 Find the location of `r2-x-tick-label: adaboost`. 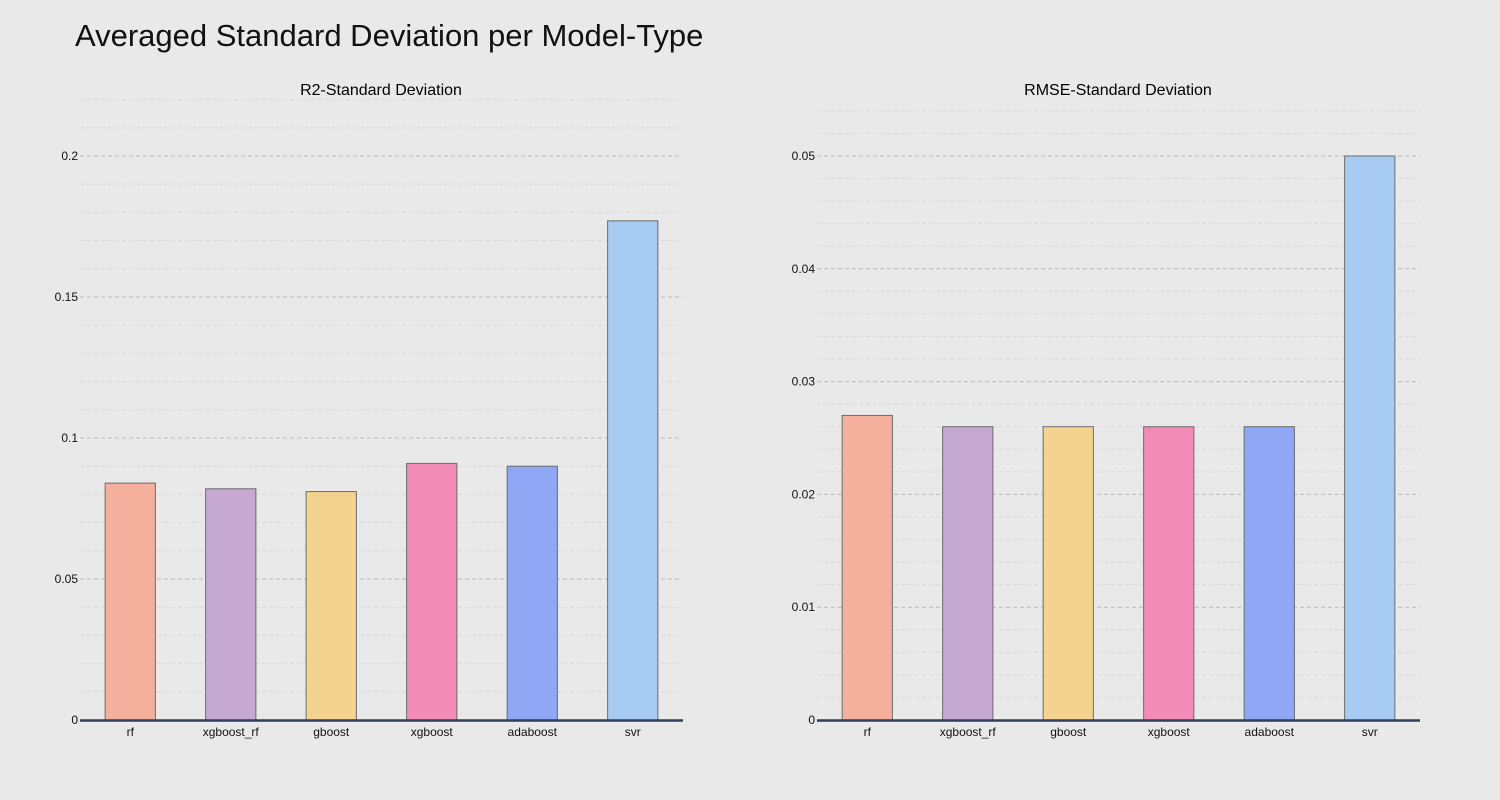

r2-x-tick-label: adaboost is located at coordinates (533, 732).